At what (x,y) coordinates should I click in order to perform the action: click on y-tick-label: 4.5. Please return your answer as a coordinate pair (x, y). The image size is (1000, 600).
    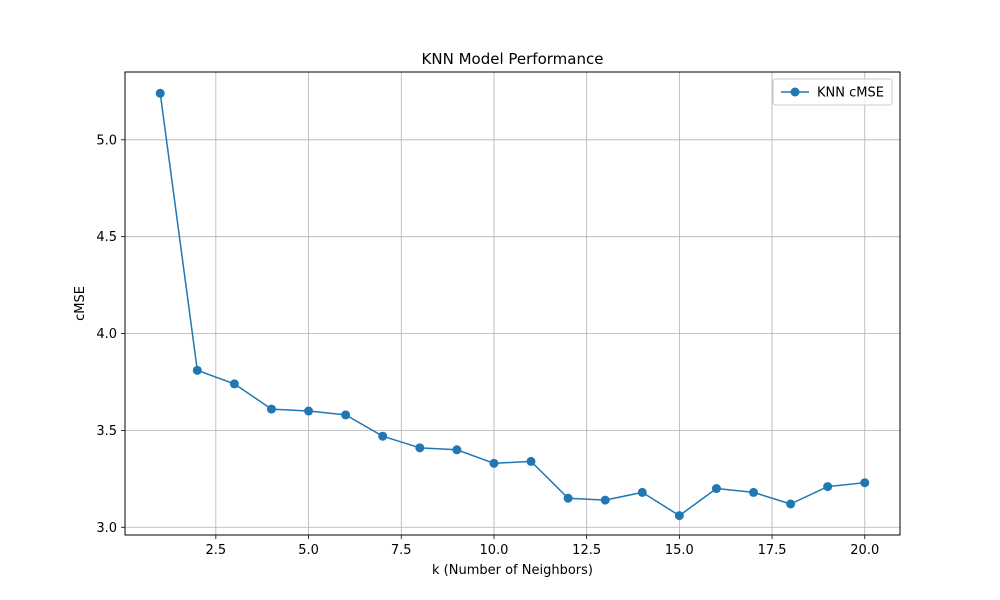
    Looking at the image, I should click on (106, 237).